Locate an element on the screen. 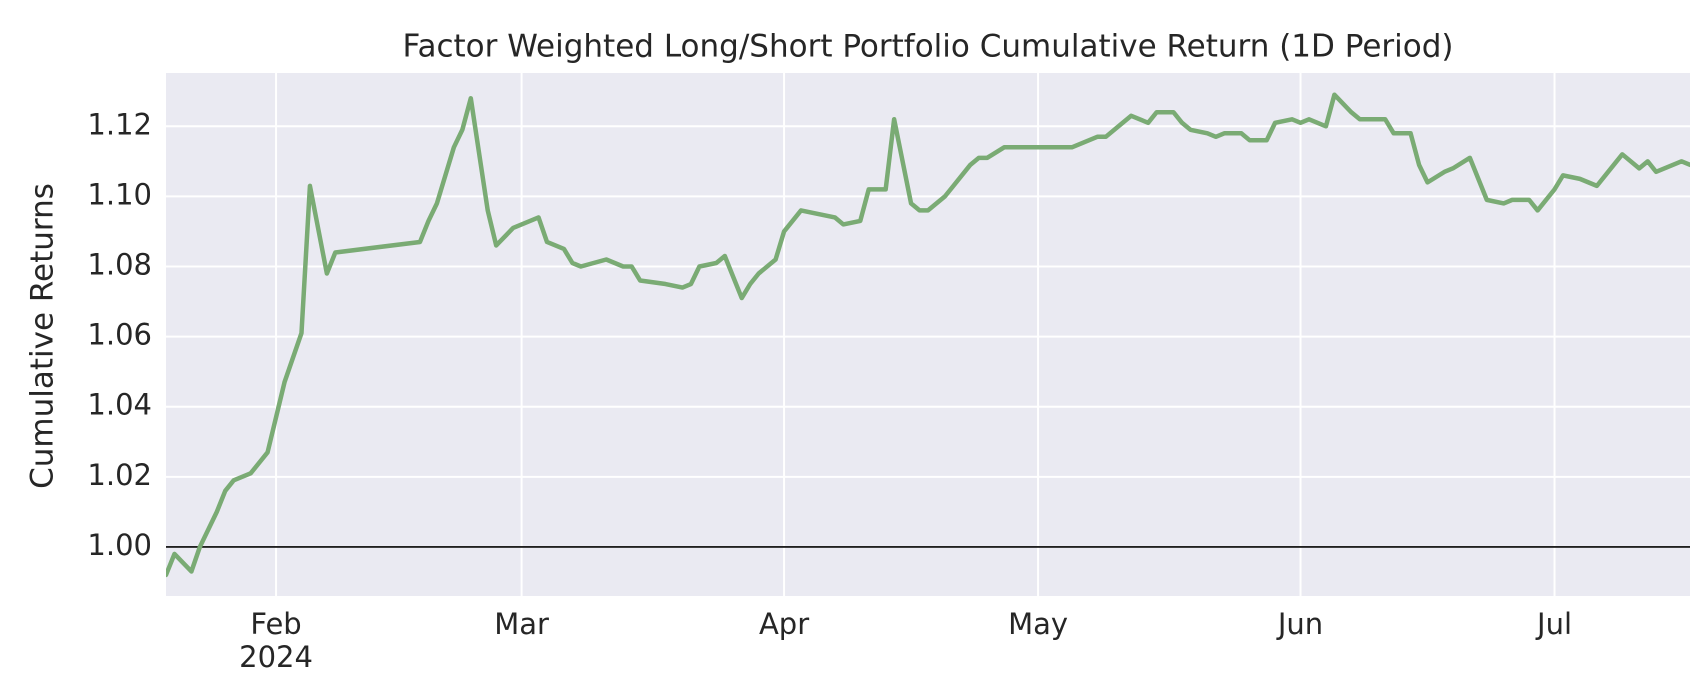 This screenshot has height=678, width=1708. y-tick-label: 1.08 is located at coordinates (119, 264).